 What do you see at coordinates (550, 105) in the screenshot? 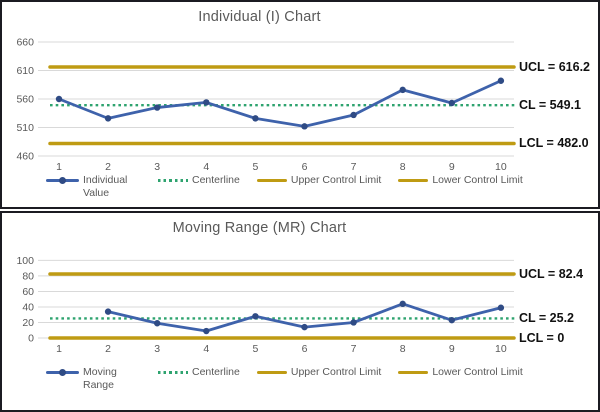
I see `cl-label: CL = 549.1` at bounding box center [550, 105].